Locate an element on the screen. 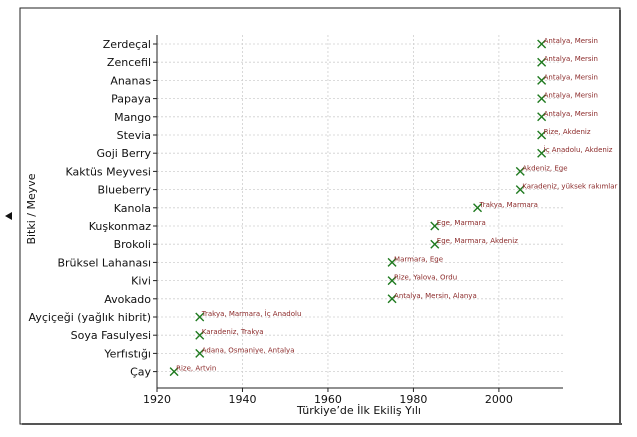 The height and width of the screenshot is (437, 637). data-point: İç Anadolu, Akdeniz is located at coordinates (575, 151).